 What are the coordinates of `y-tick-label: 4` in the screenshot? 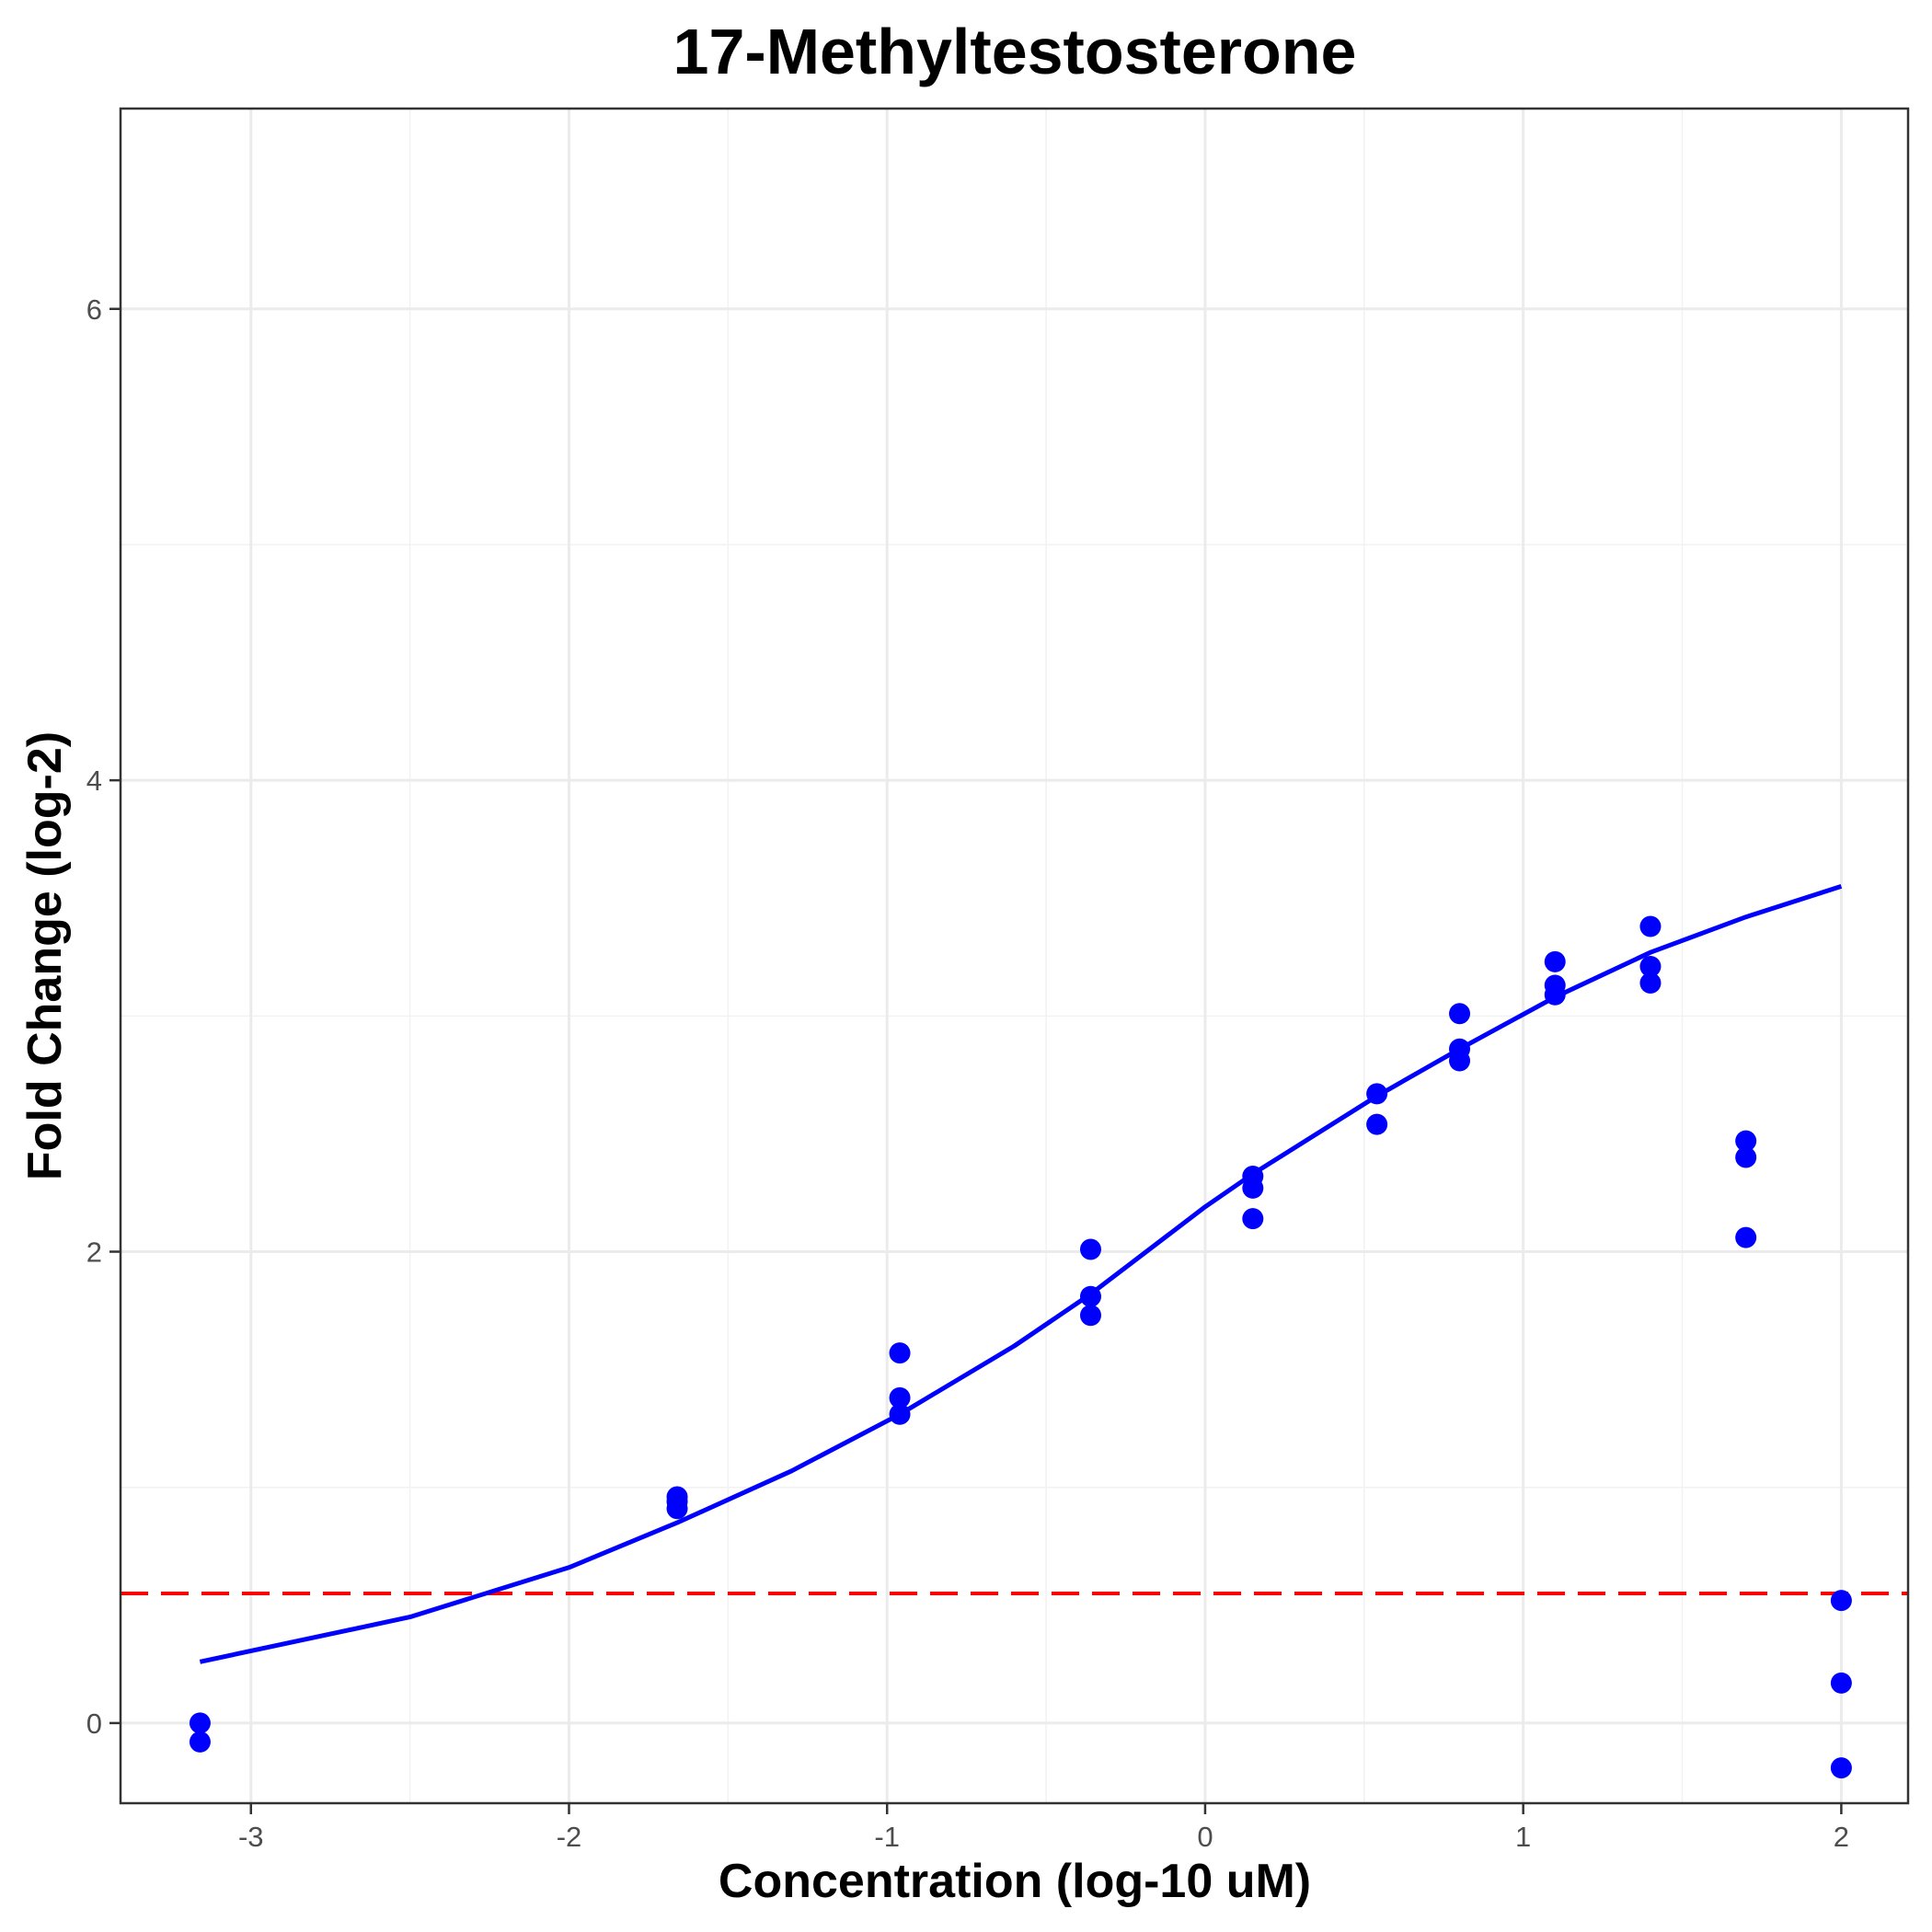 It's located at (94, 781).